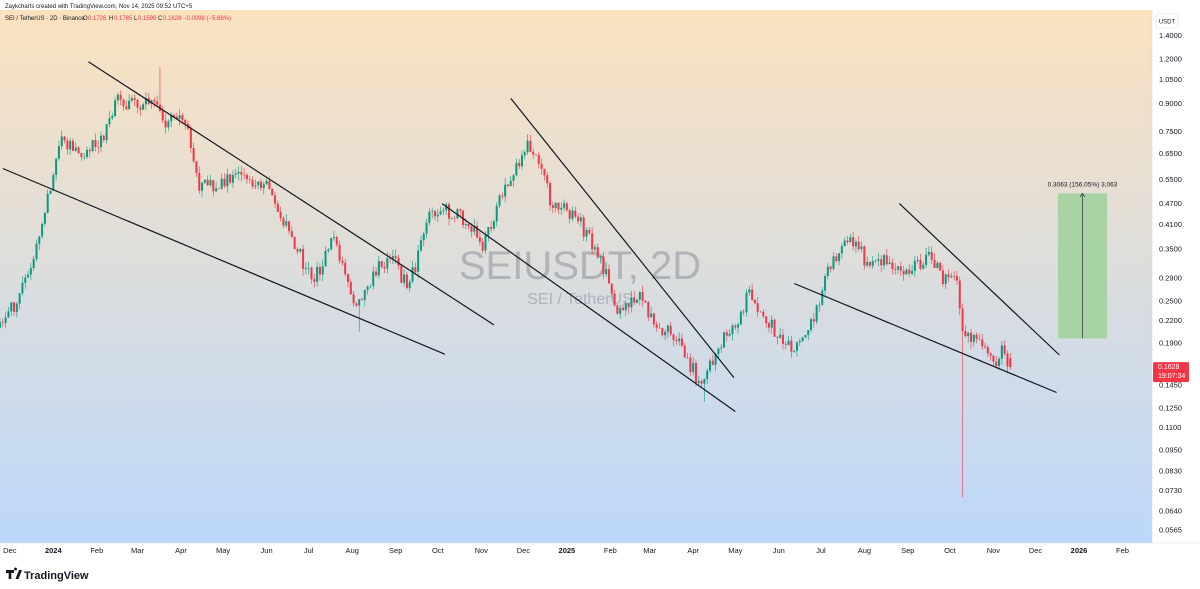 The width and height of the screenshot is (1200, 589). I want to click on time-tick-label: Mar, so click(649, 550).